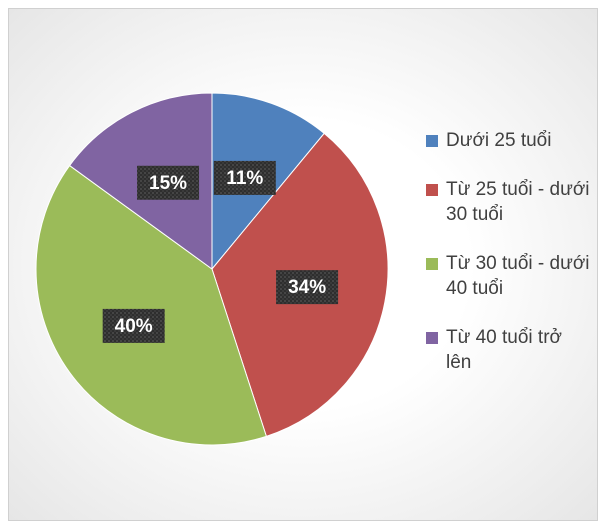 The width and height of the screenshot is (605, 527). I want to click on legend-label: Từ 30 tuổi - dưới 40 tuổi, so click(518, 276).